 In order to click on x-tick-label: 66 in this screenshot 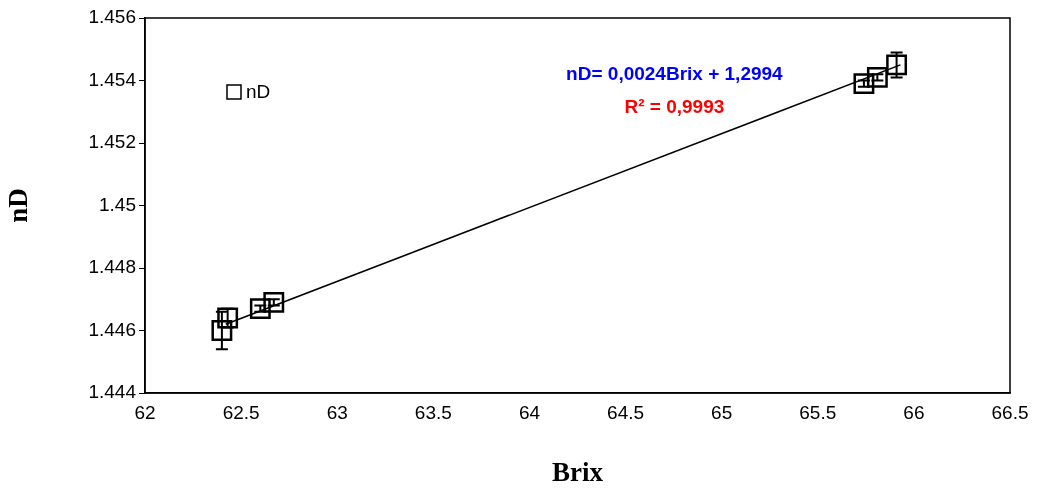, I will do `click(914, 412)`.